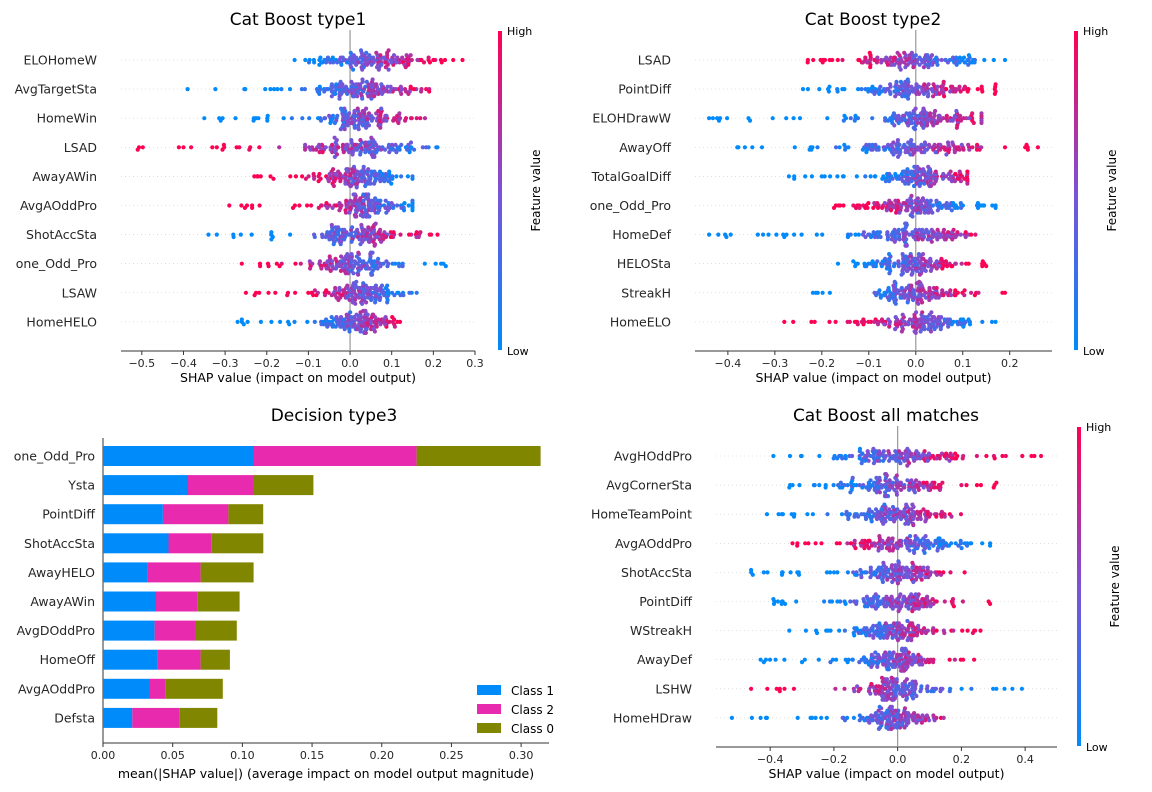  Describe the element at coordinates (640, 321) in the screenshot. I see `feature-label: HomeELO` at that location.